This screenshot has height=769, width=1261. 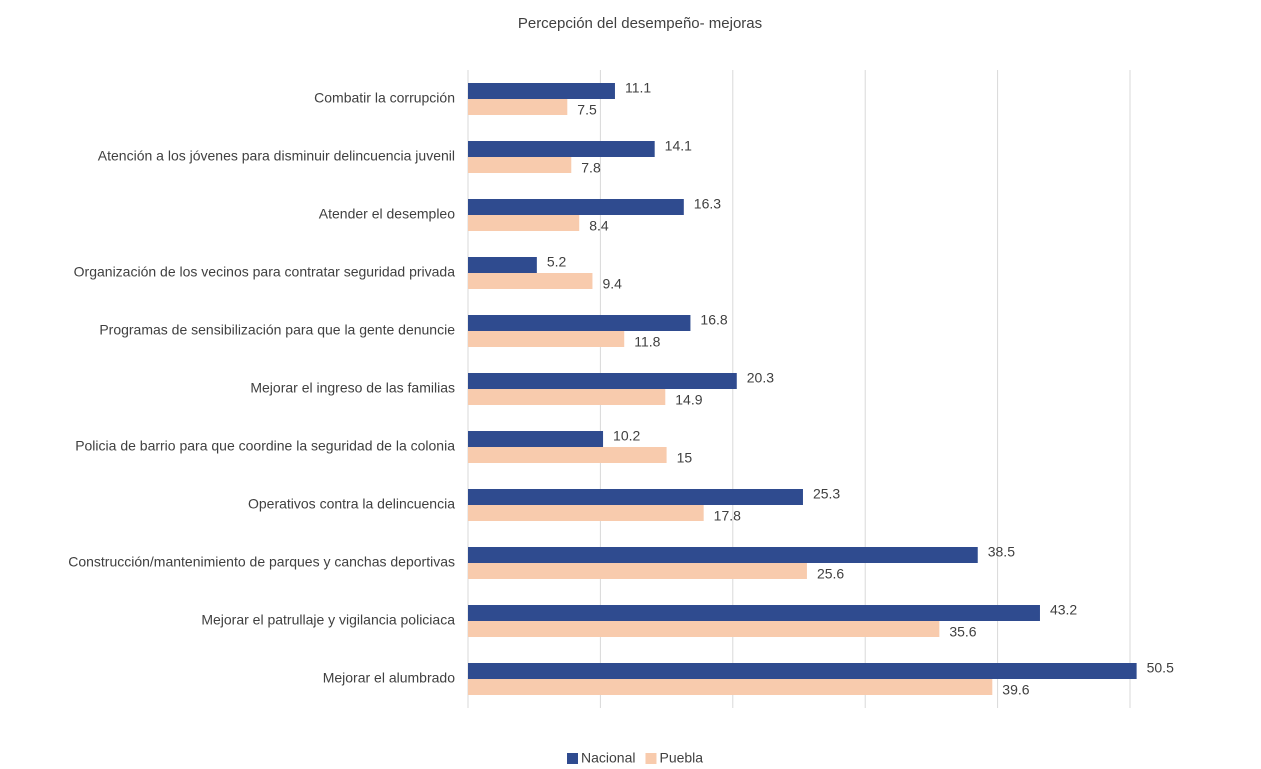 I want to click on legend-label: Nacional, so click(x=608, y=758).